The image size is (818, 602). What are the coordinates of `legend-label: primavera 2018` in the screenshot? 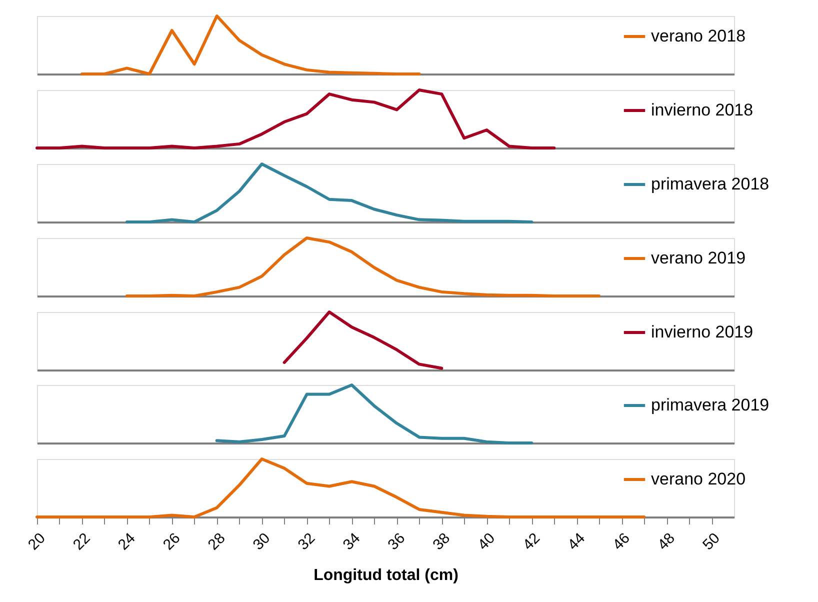 It's located at (710, 184).